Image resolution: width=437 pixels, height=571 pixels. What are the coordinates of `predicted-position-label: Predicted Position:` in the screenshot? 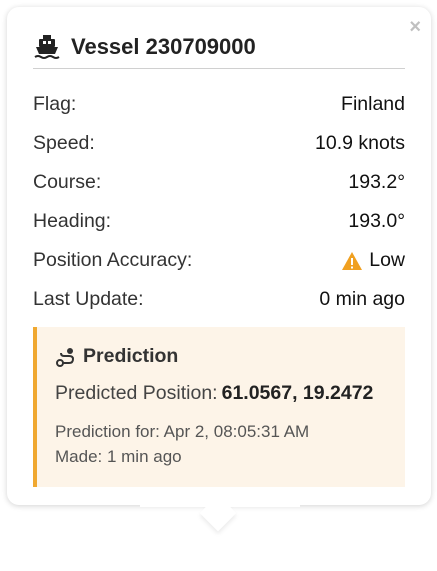 It's located at (136, 393).